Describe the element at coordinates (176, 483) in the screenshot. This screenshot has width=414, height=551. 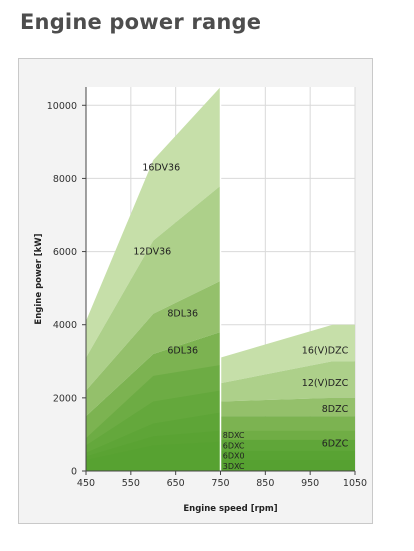
I see `x-tick-label: 650` at that location.